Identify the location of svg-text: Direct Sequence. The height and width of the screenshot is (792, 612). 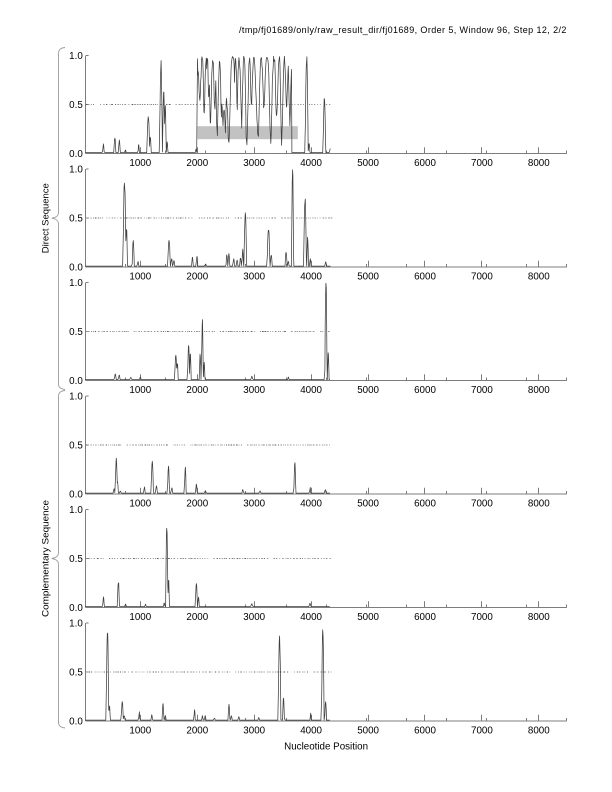
(46, 218).